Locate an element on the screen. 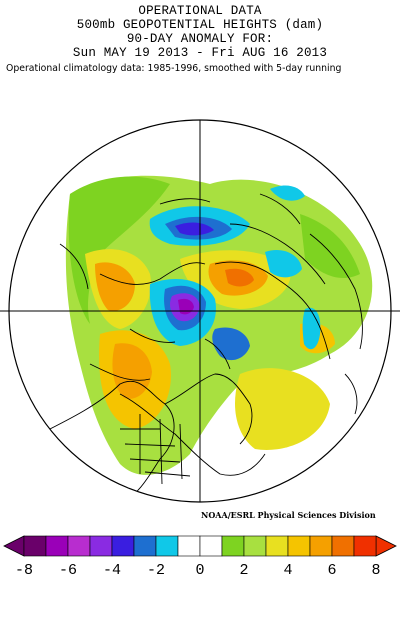 The width and height of the screenshot is (400, 620). map-title-line-1: OPERATIONAL DATA is located at coordinates (200, 11).